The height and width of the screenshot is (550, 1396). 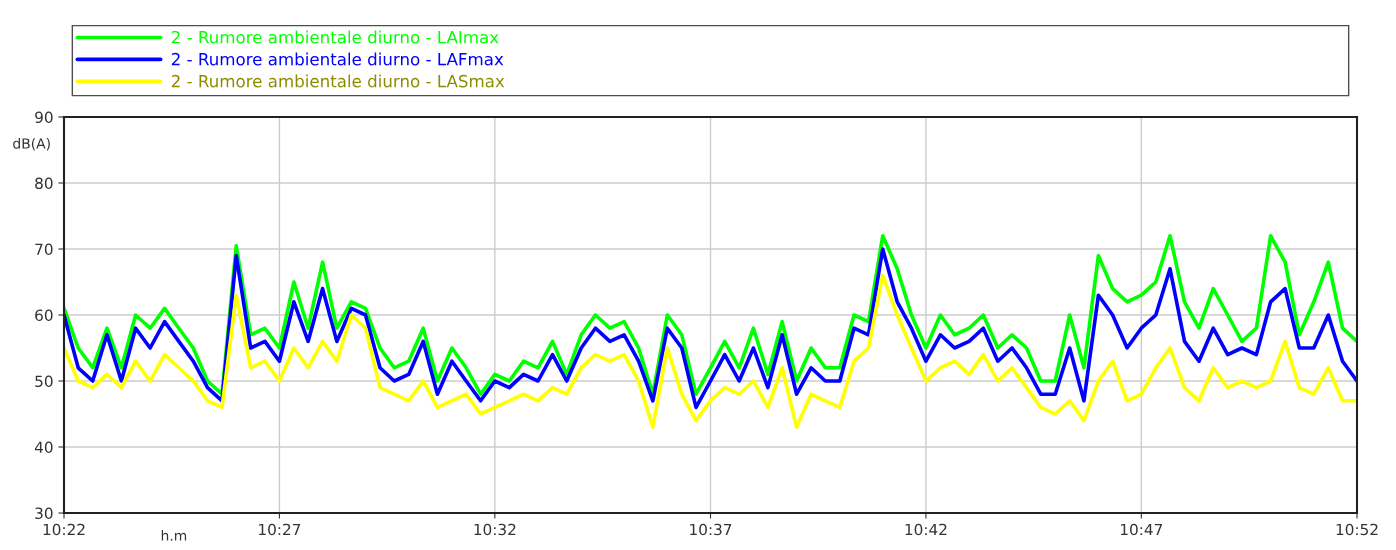 What do you see at coordinates (44, 183) in the screenshot?
I see `y-tick-label: 80` at bounding box center [44, 183].